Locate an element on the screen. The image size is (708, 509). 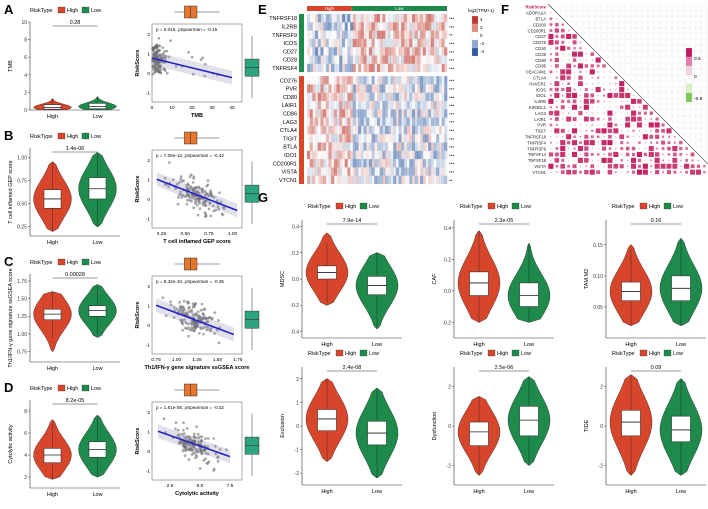
legend-label-low: Low is located at coordinates (526, 354).